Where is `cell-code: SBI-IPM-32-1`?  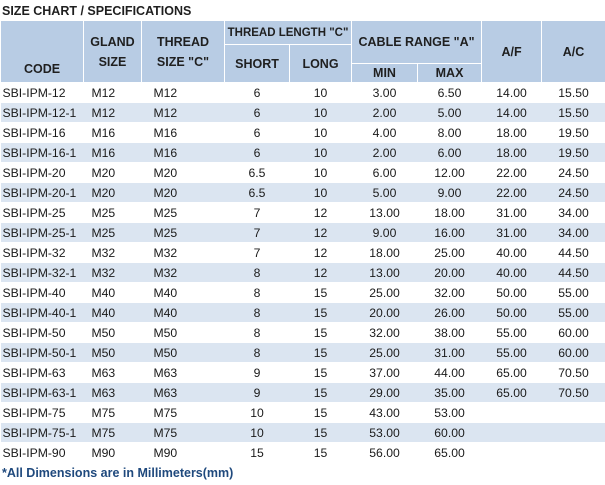 cell-code: SBI-IPM-32-1 is located at coordinates (42, 273).